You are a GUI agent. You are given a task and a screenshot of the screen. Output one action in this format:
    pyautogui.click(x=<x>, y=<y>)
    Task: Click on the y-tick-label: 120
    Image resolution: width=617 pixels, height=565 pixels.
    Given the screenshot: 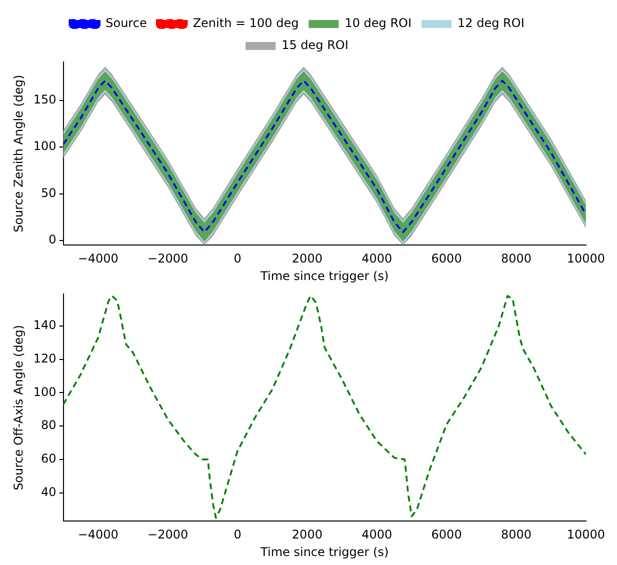 What is the action you would take?
    pyautogui.click(x=44, y=358)
    